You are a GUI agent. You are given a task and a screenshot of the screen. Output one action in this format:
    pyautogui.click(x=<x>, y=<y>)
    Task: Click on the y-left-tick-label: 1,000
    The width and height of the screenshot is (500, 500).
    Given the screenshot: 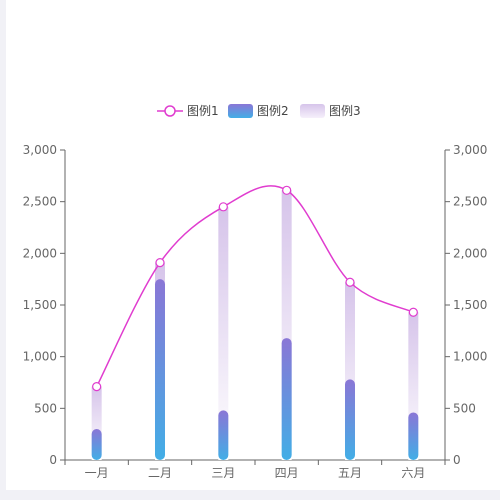 What is the action you would take?
    pyautogui.click(x=40, y=357)
    